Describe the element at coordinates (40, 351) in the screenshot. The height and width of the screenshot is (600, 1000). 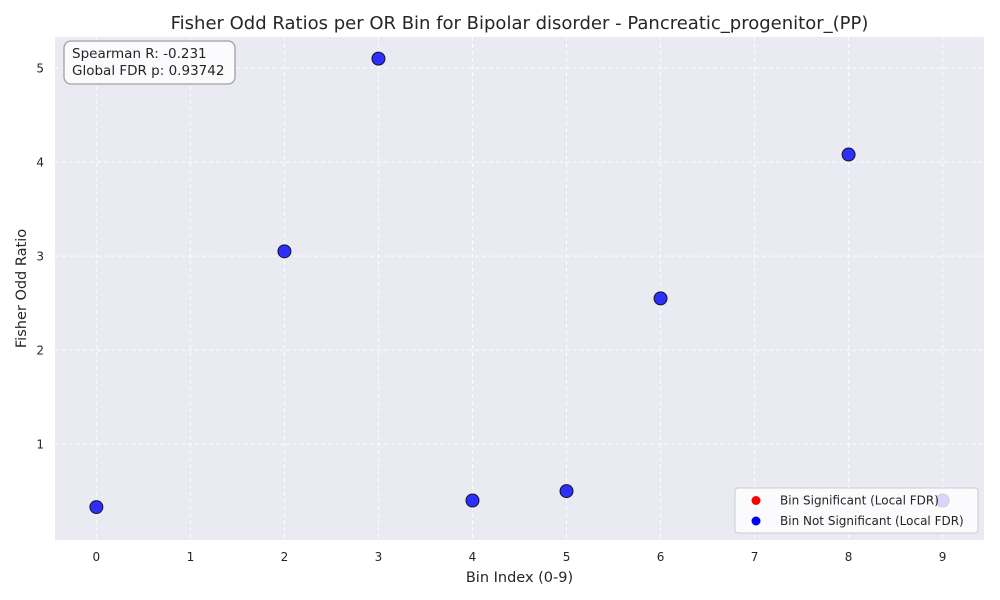
I see `y-tick-label: 2` at that location.